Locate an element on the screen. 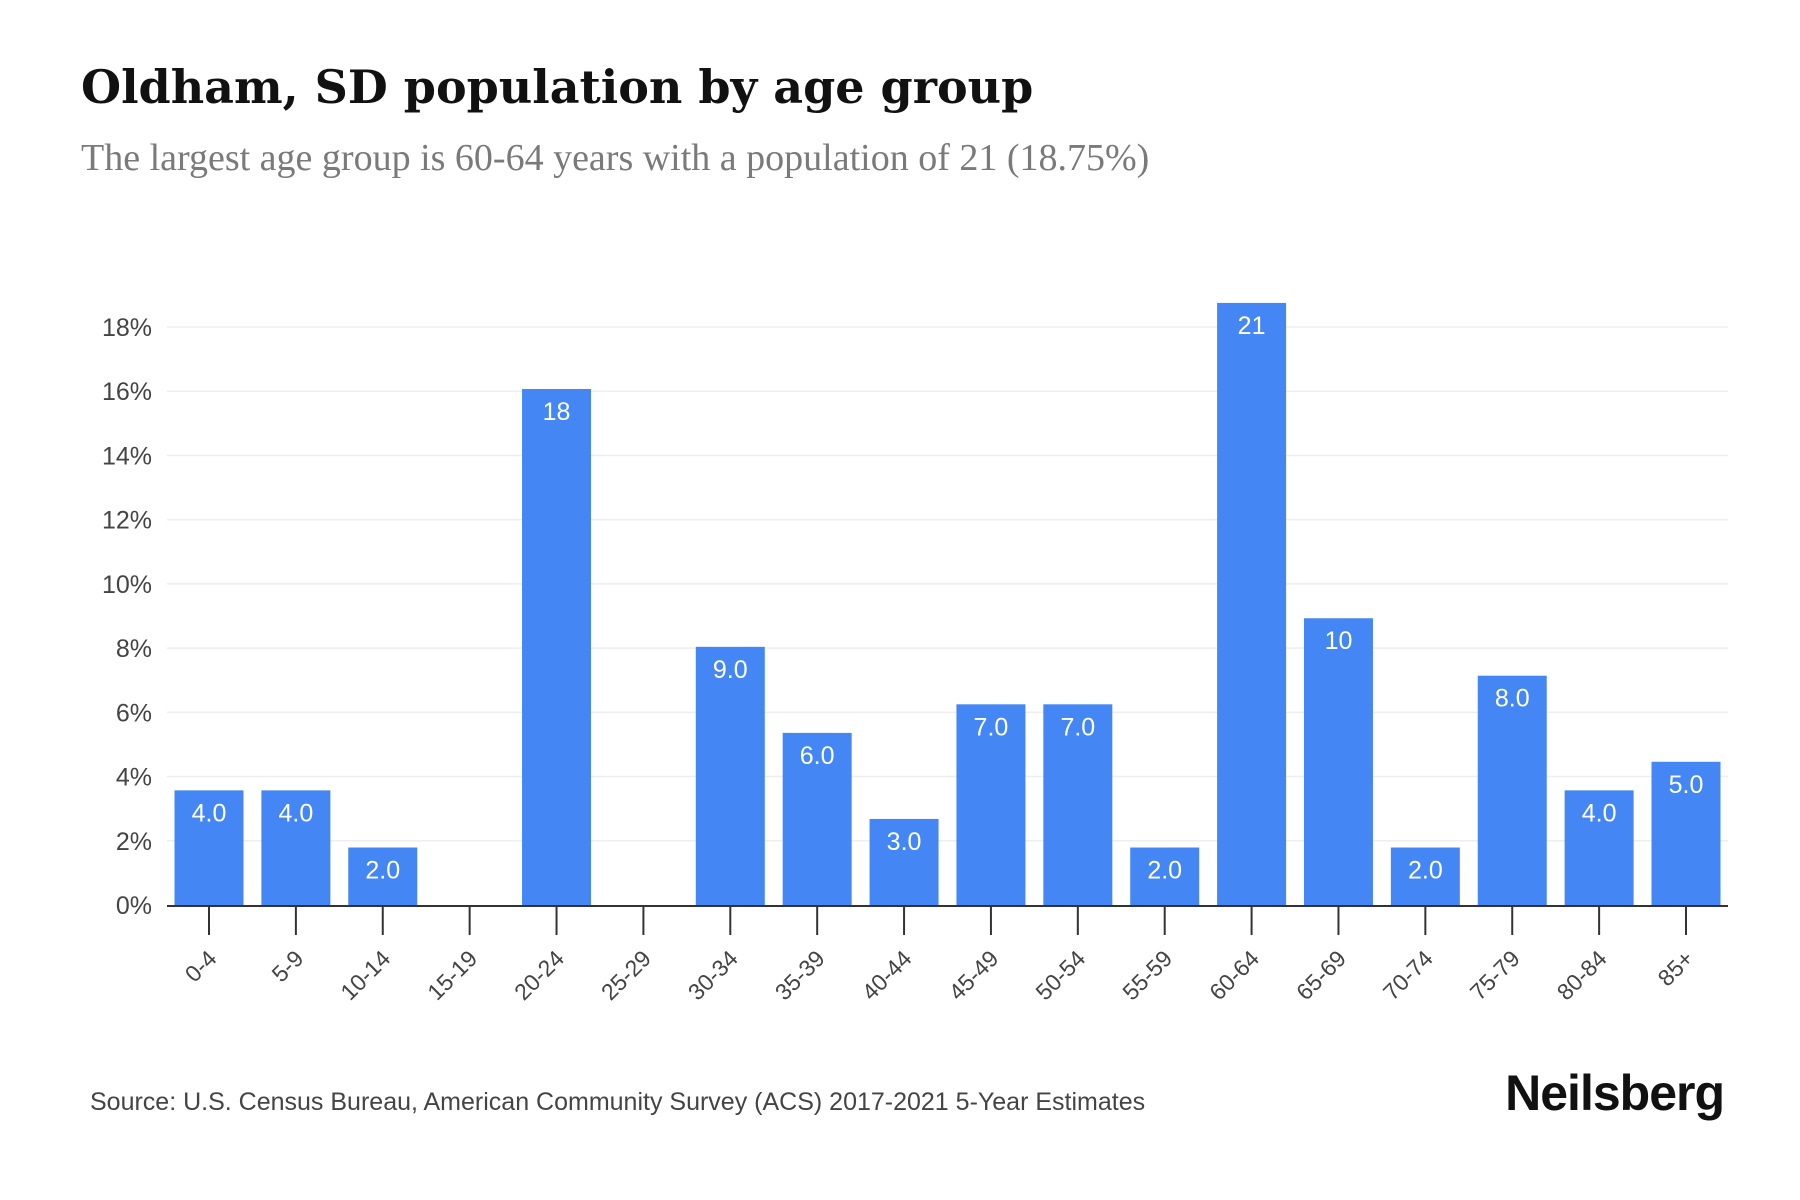  y-tick-label: 18% is located at coordinates (127, 328).